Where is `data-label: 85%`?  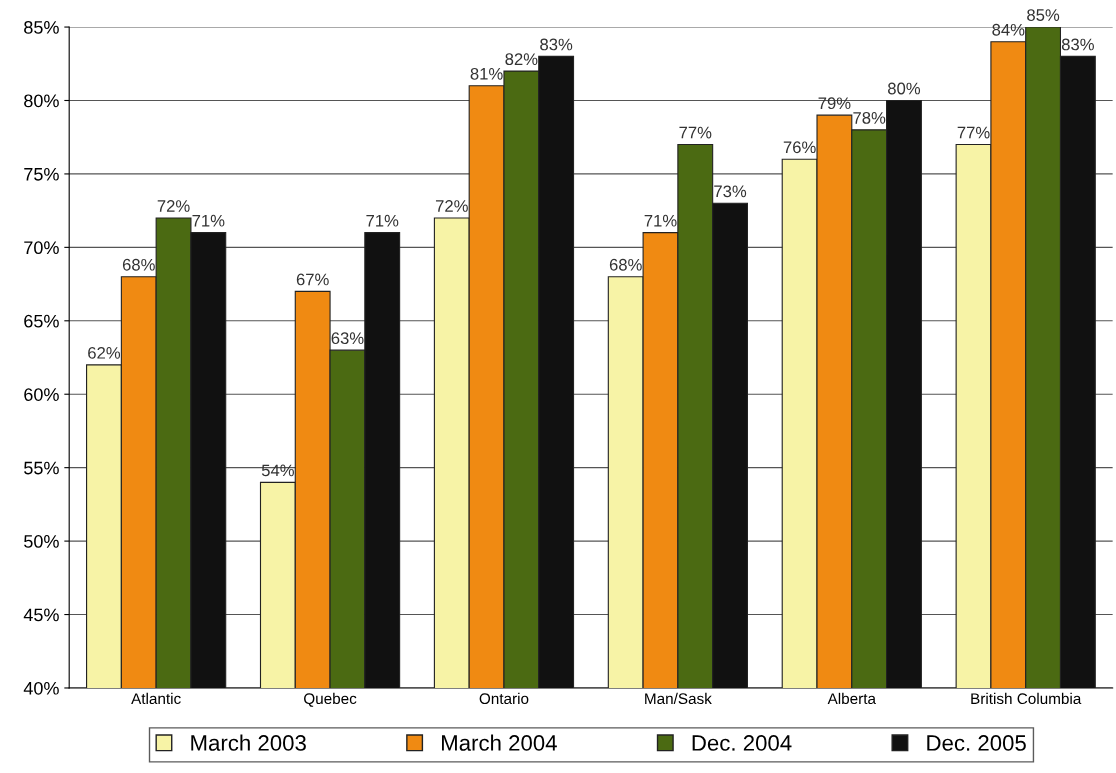
data-label: 85% is located at coordinates (1043, 15).